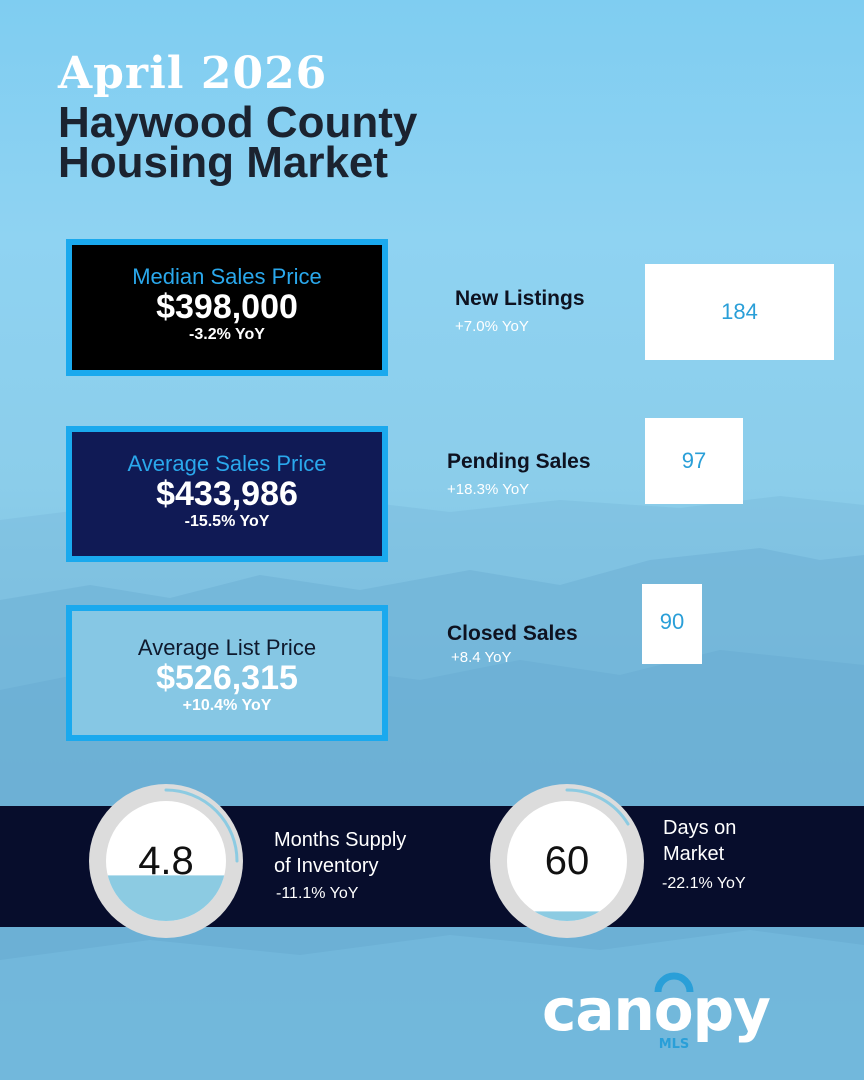  I want to click on days-on-market-change: -22.1% YoY, so click(704, 883).